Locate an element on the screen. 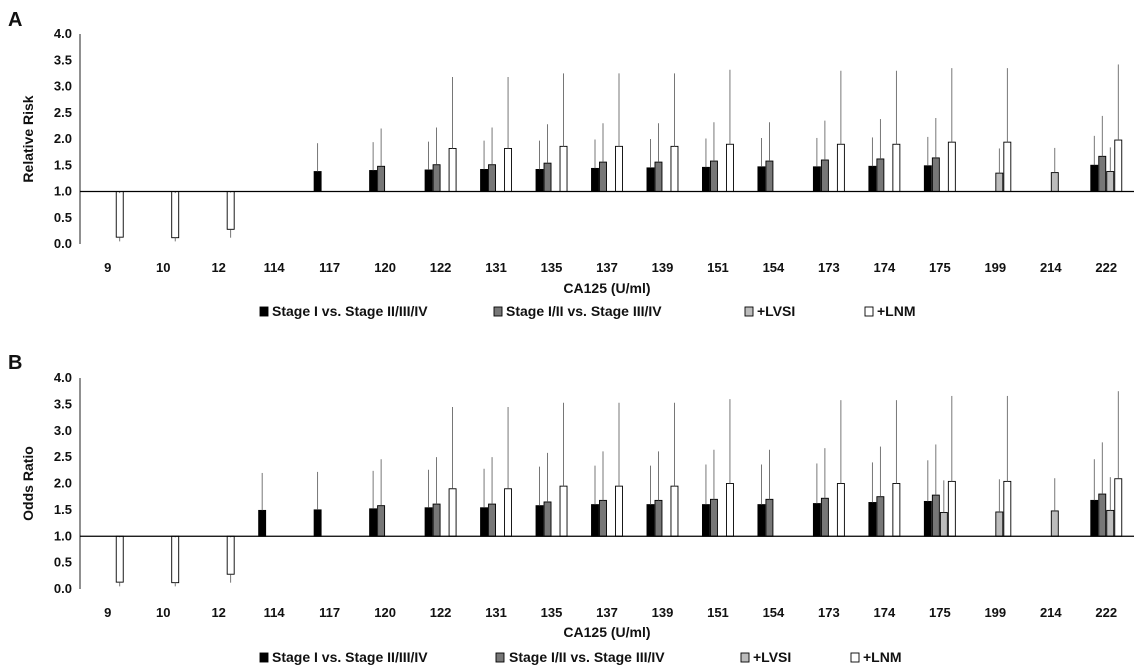 This screenshot has height=669, width=1136. y-tick-label: 2.0 is located at coordinates (63, 138).